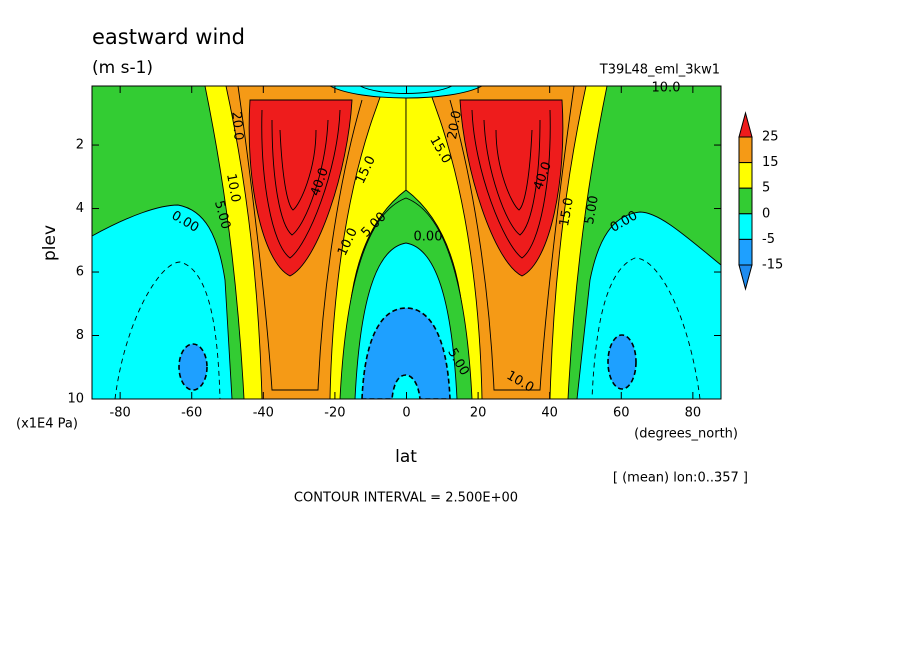  What do you see at coordinates (770, 162) in the screenshot?
I see `colorbar-label: 15` at bounding box center [770, 162].